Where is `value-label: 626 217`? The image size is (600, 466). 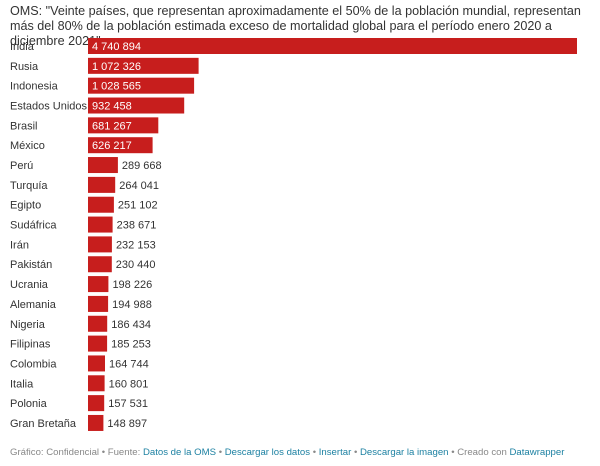
value-label: 626 217 is located at coordinates (112, 146).